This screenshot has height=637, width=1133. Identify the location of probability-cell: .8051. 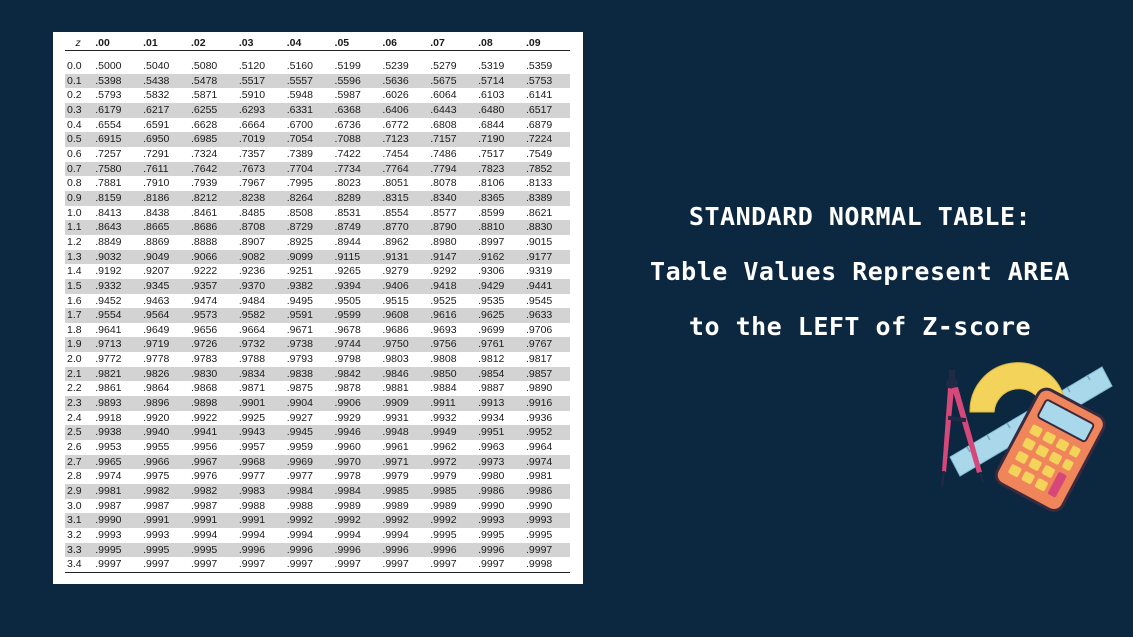
(395, 183).